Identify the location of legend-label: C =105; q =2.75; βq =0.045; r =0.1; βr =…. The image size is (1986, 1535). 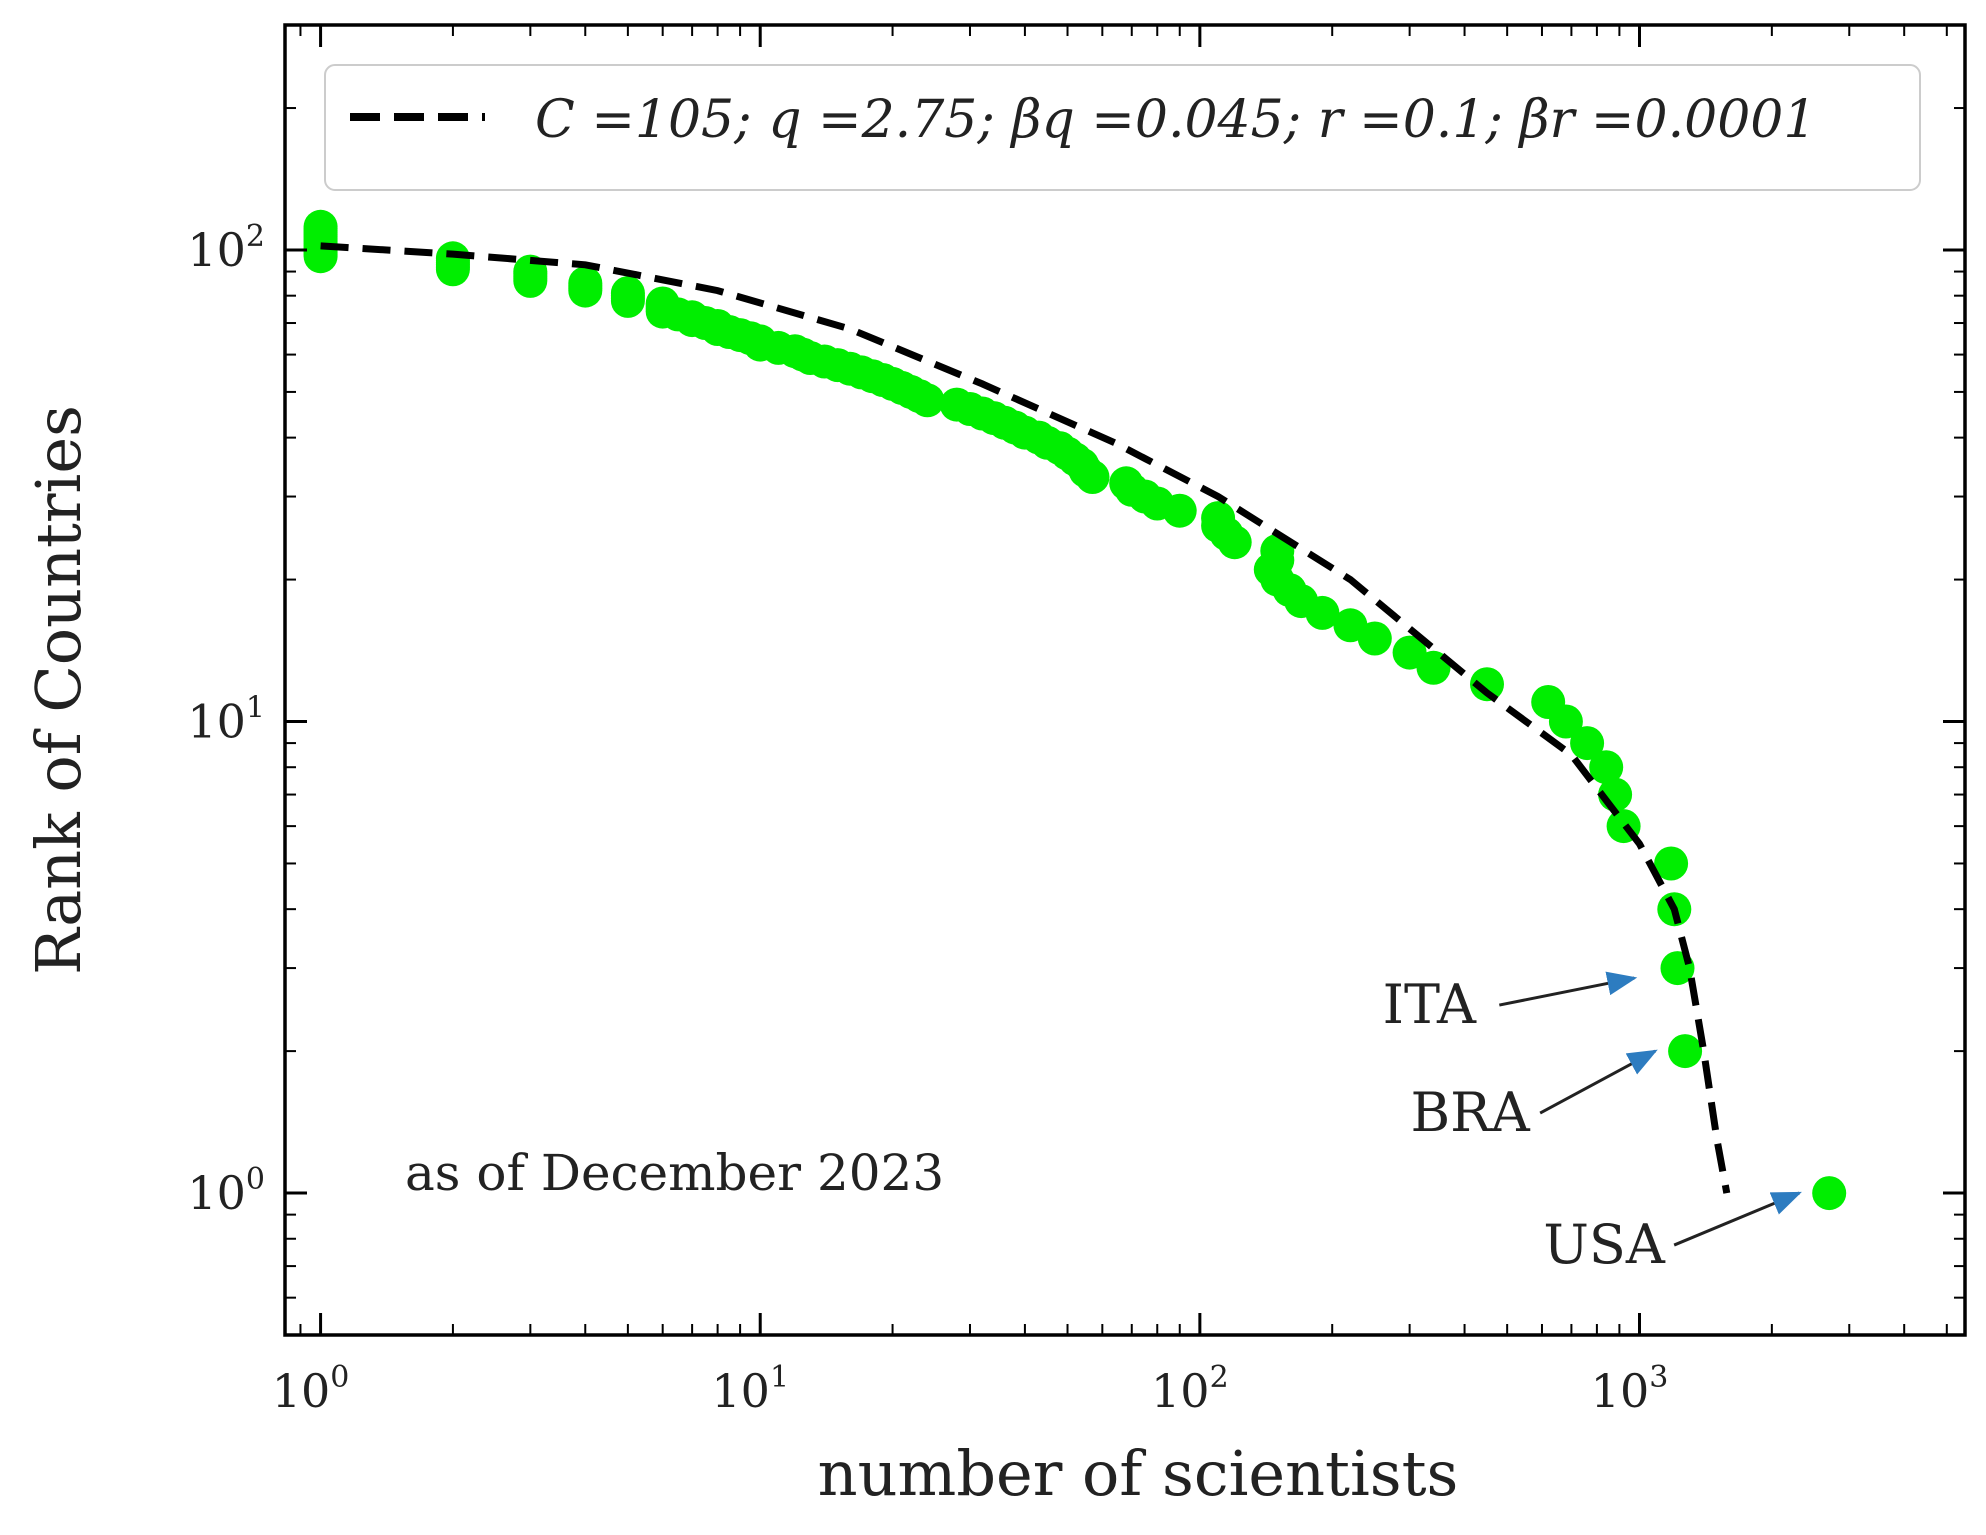
(1175, 120).